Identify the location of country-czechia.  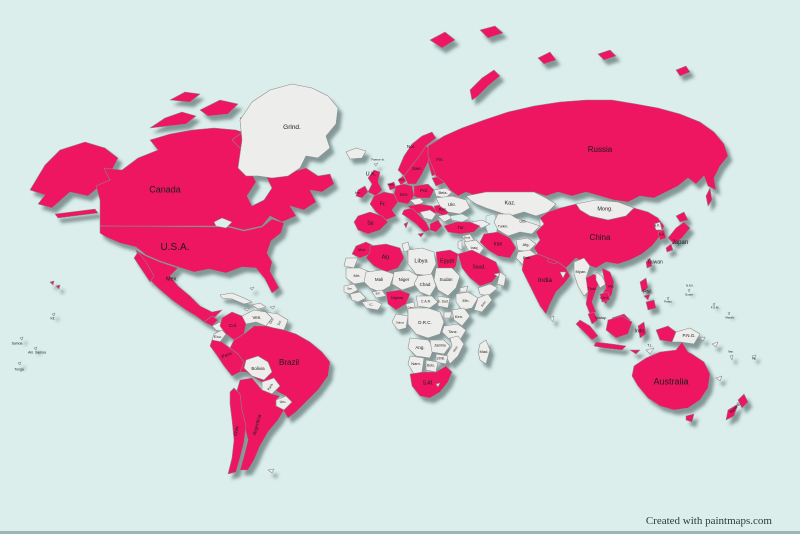
(417, 202).